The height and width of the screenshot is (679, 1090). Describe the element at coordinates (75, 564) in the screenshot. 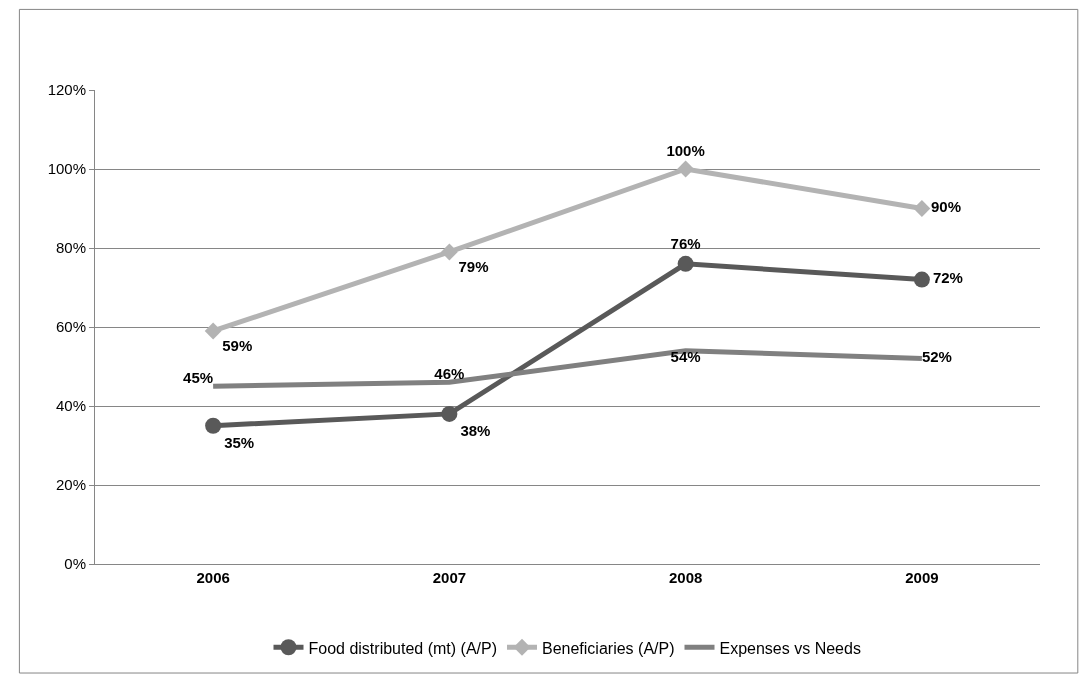

I see `y-tick-label: 0%` at that location.